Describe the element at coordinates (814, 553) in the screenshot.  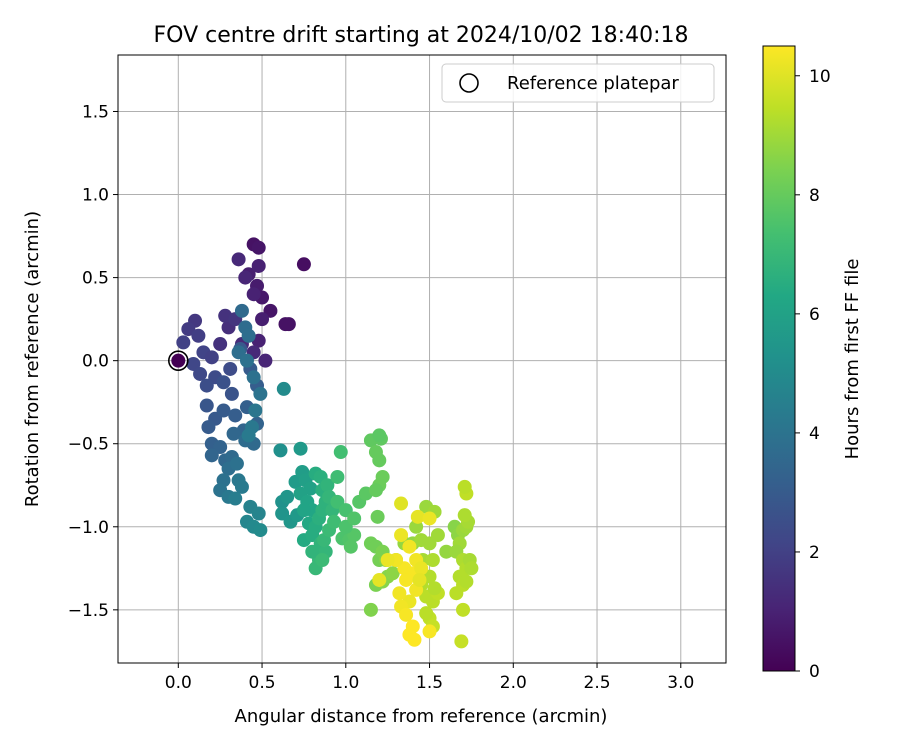
I see `colorbar-tick-label: 2` at that location.